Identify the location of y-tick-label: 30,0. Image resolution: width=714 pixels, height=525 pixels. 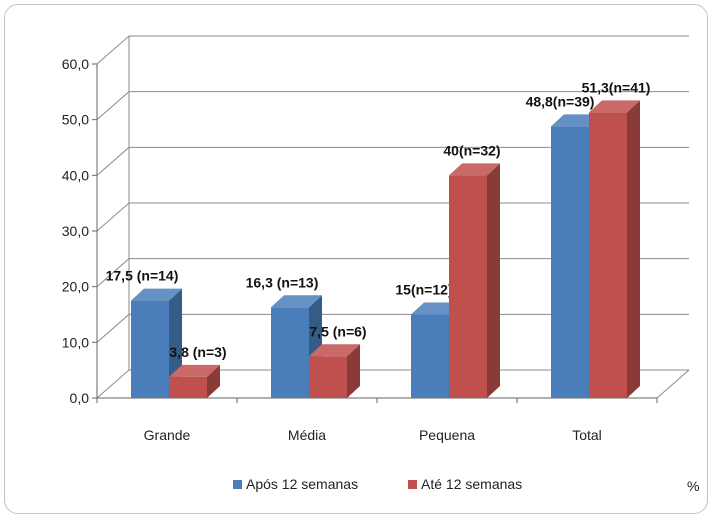
(75, 231).